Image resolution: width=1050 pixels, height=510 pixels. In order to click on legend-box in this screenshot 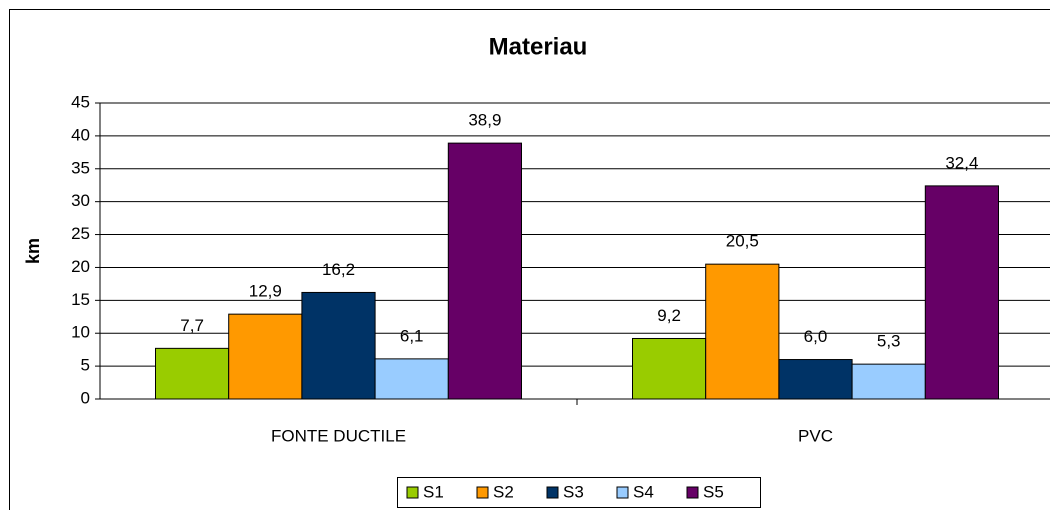, I will do `click(579, 492)`.